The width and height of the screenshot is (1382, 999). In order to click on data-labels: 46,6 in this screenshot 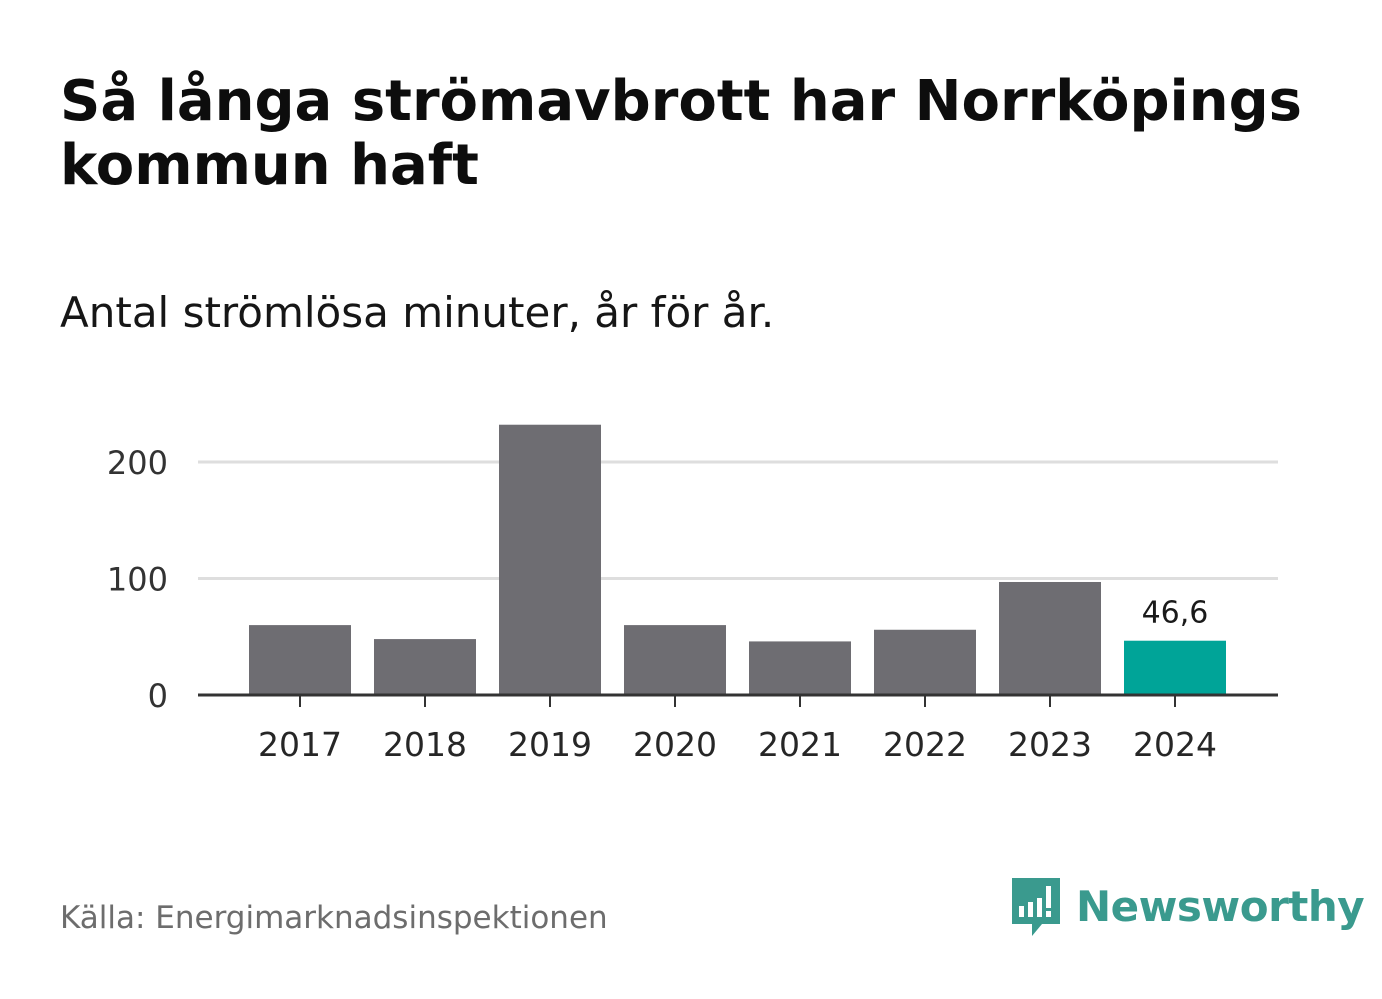, I will do `click(1175, 613)`.